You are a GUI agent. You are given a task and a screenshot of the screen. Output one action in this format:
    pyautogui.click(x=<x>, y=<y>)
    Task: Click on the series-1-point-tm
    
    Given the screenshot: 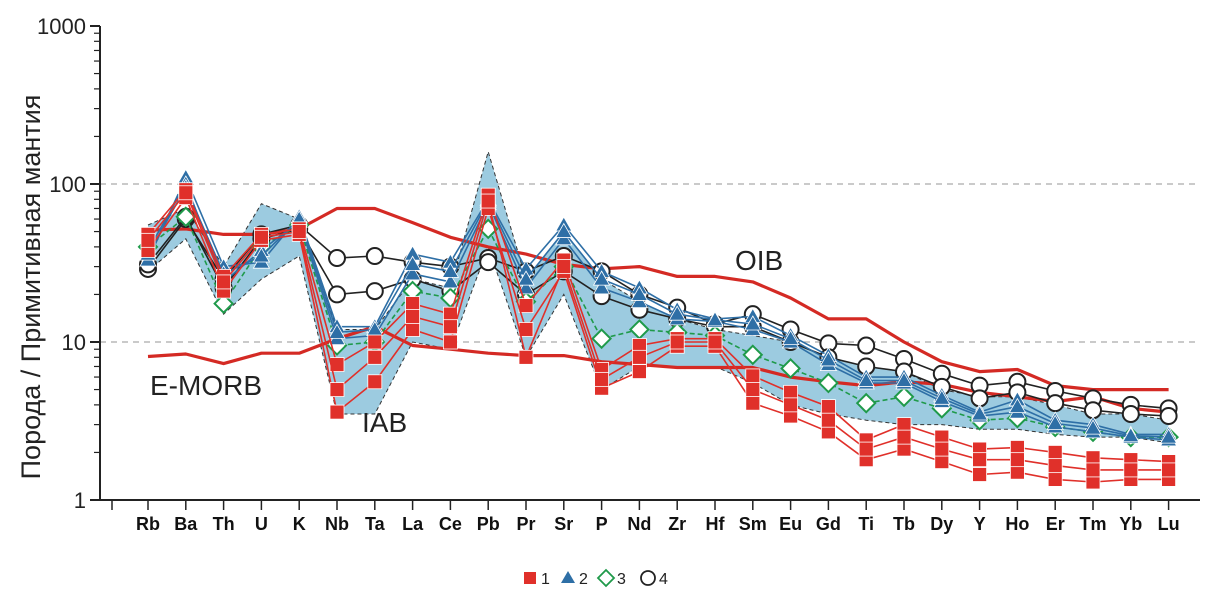 What is the action you would take?
    pyautogui.click(x=1093, y=470)
    